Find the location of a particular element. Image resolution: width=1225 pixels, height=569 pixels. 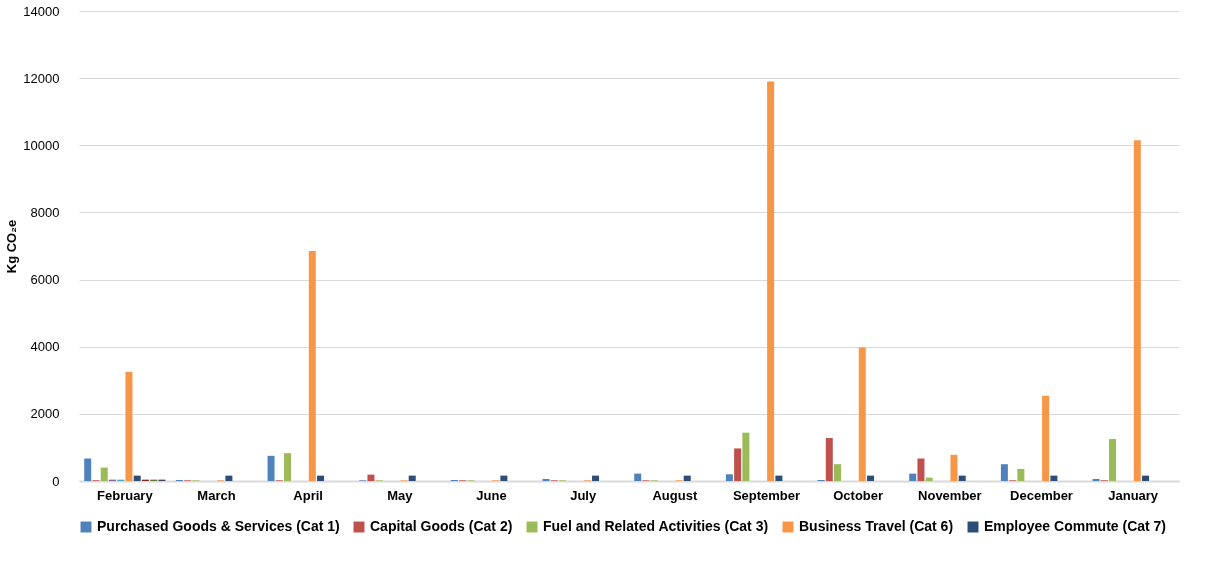

x-tick-label: September is located at coordinates (766, 495).